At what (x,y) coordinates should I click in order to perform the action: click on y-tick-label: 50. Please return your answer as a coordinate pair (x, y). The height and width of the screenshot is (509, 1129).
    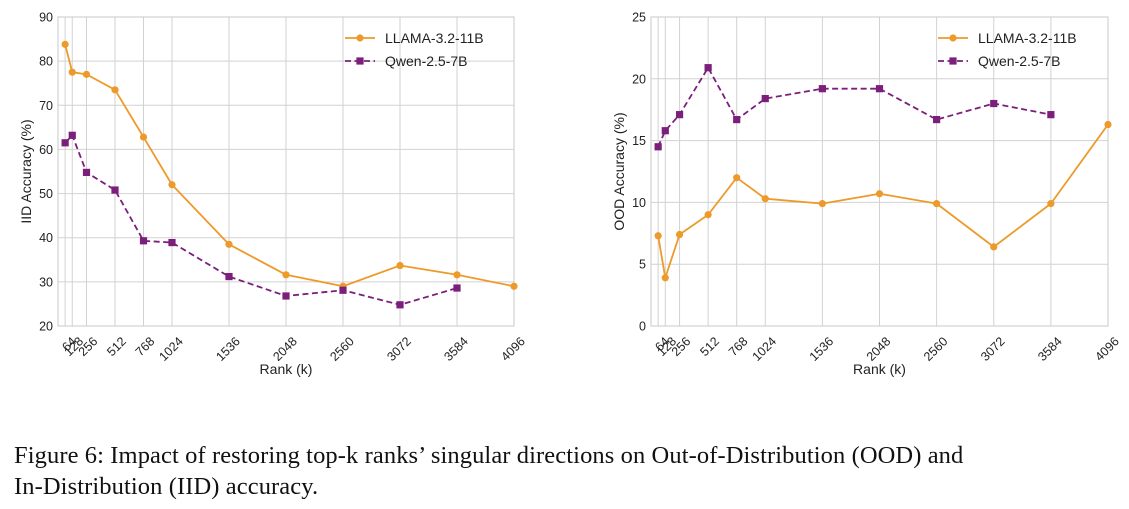
    Looking at the image, I should click on (46, 194).